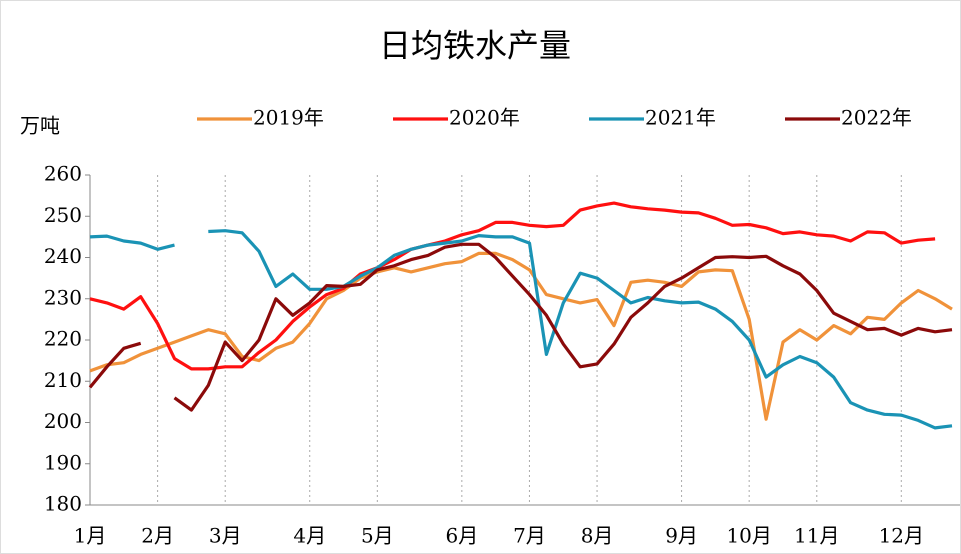 The height and width of the screenshot is (554, 961). What do you see at coordinates (475, 46) in the screenshot?
I see `chart-title: 日均铁水产量` at bounding box center [475, 46].